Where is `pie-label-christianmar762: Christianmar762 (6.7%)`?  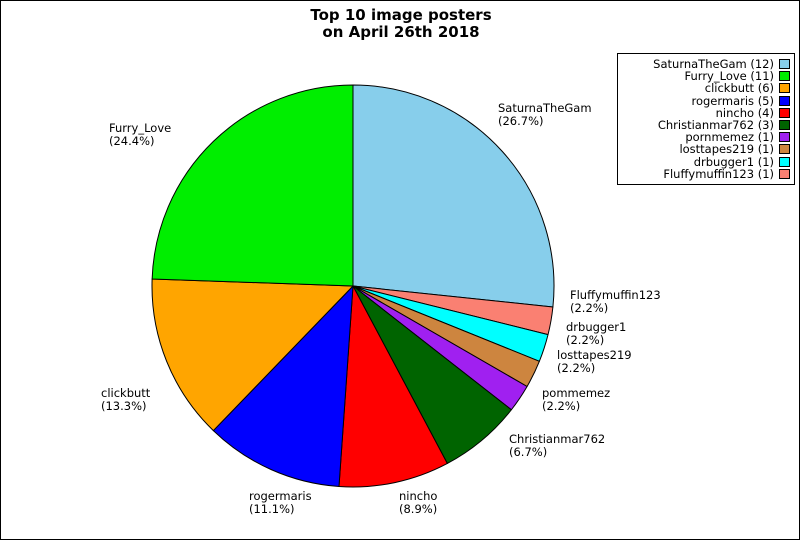
pie-label-christianmar762: Christianmar762 (6.7%) is located at coordinates (557, 445).